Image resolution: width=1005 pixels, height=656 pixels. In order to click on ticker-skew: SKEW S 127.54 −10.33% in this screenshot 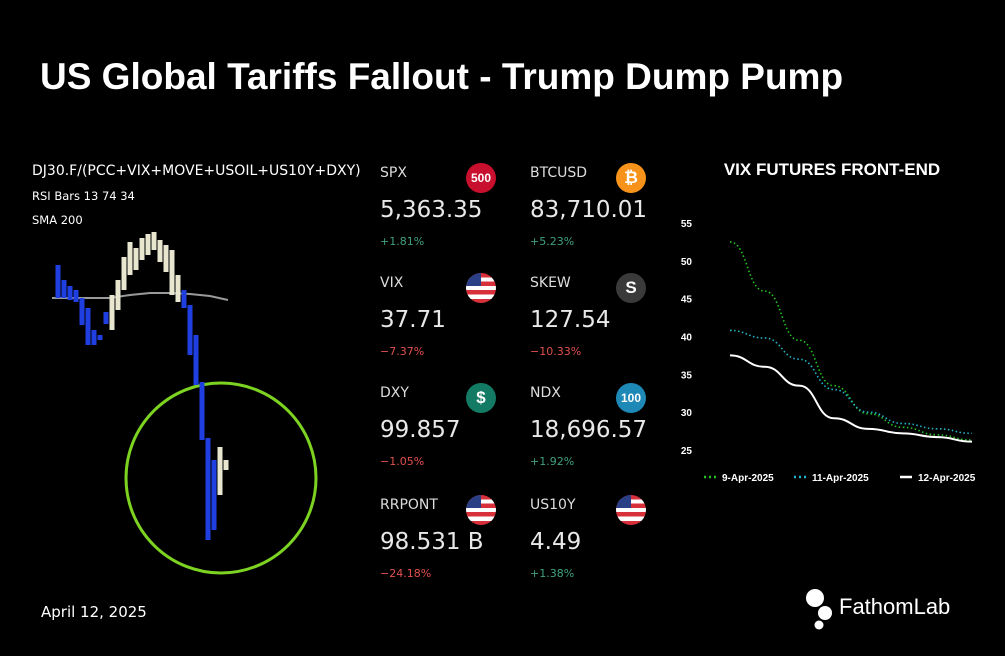, I will do `click(615, 324)`.